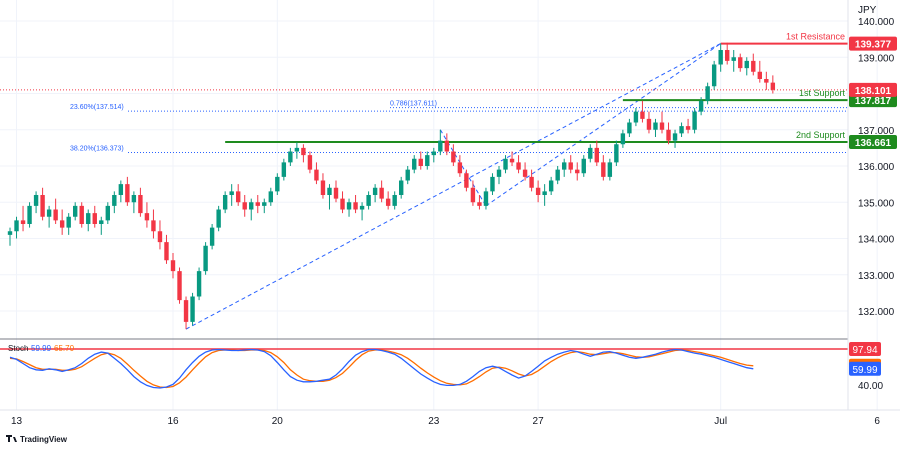 This screenshot has height=452, width=900. I want to click on time-tick-label: 20, so click(278, 421).